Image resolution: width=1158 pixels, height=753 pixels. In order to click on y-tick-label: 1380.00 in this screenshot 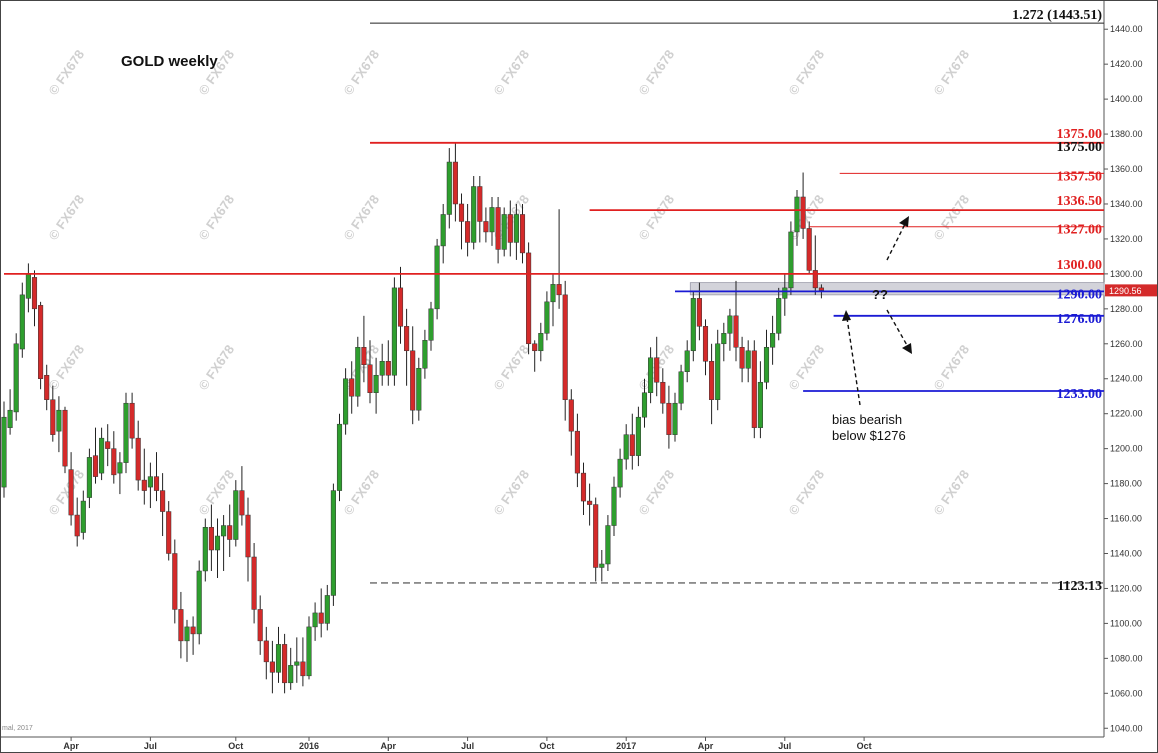, I will do `click(1126, 134)`.